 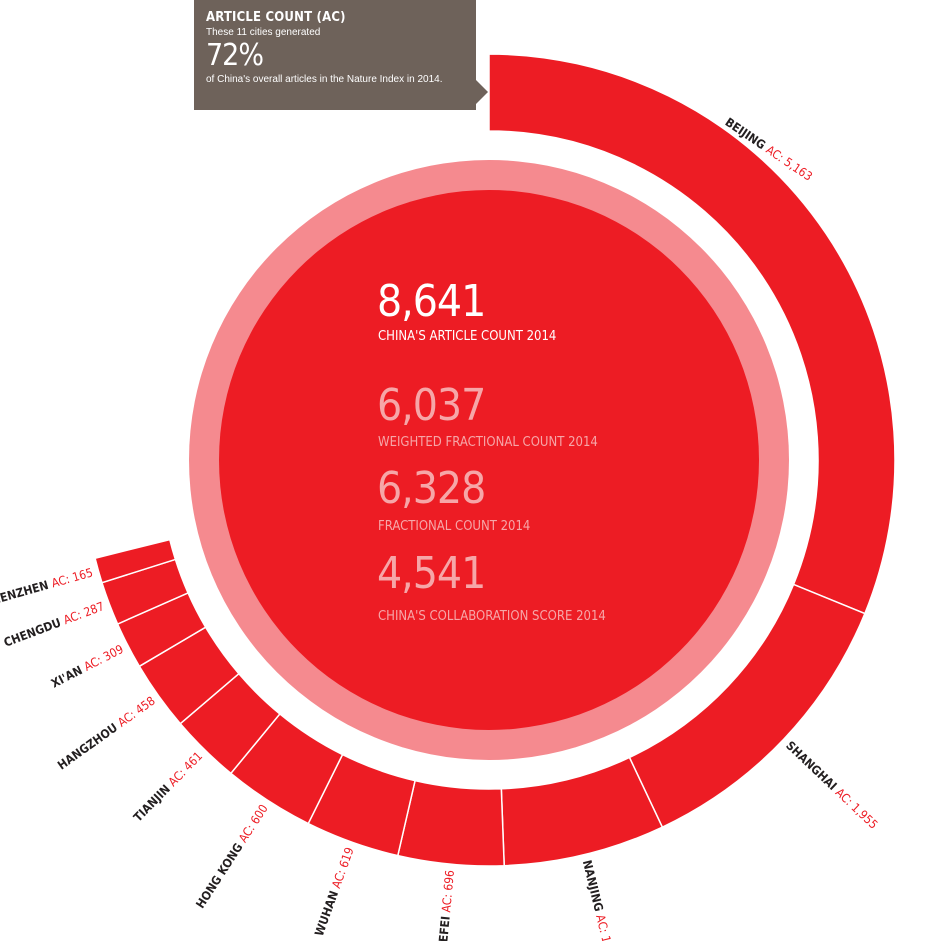 I want to click on callout-percent: 72%, so click(x=235, y=55).